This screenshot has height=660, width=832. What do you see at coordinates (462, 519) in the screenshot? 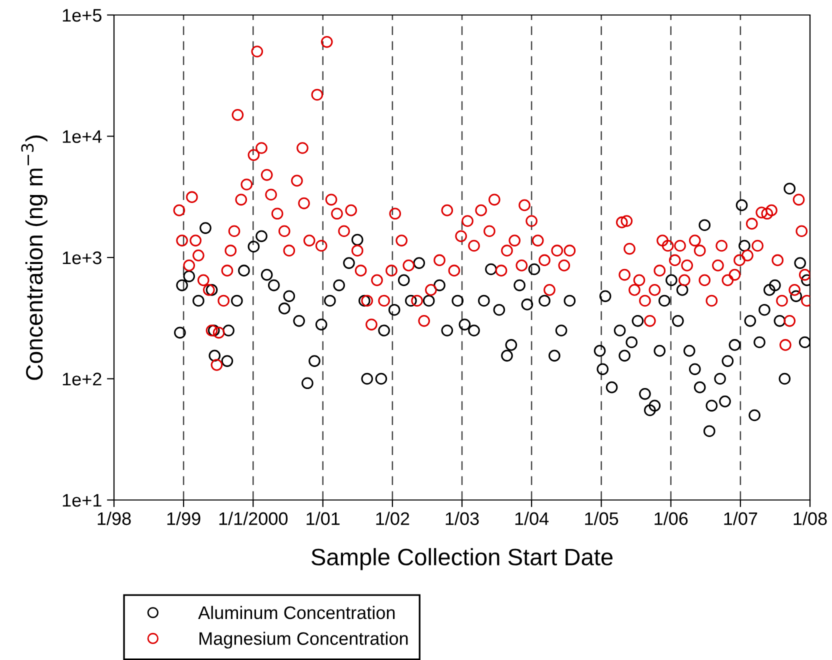
I see `x-tick-label: 1/03` at bounding box center [462, 519].